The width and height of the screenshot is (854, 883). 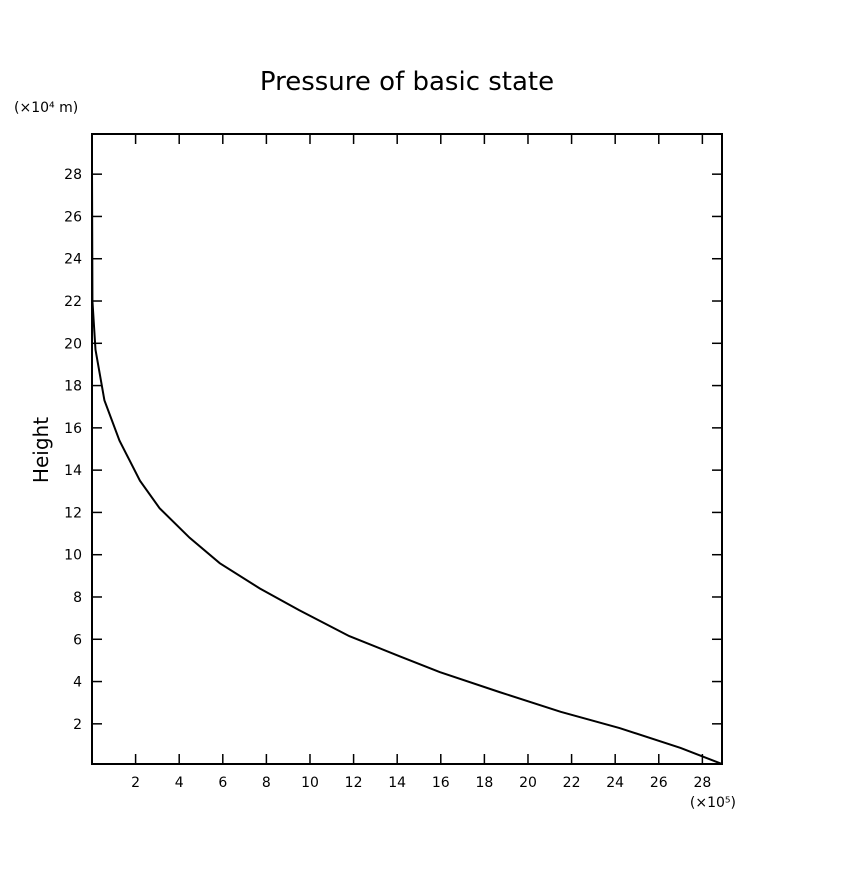 I want to click on y-tick-label: 8, so click(x=77, y=598).